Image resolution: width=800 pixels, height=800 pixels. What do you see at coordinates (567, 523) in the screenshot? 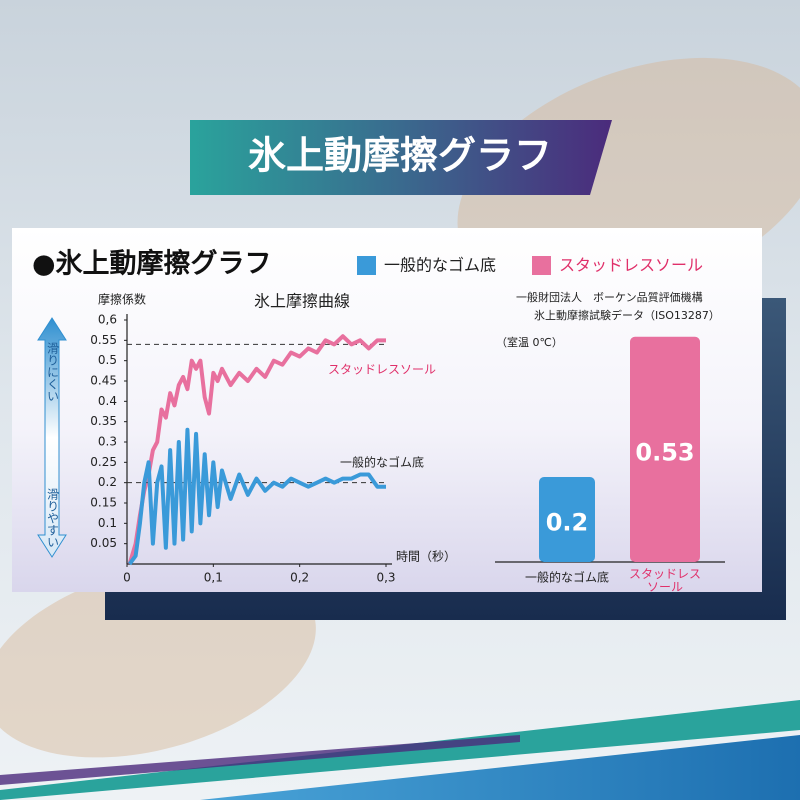
I see `bar-value-label: 0.2` at bounding box center [567, 523].